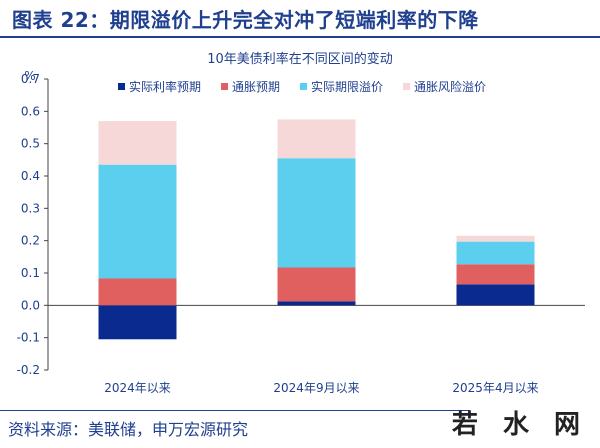 Image resolution: width=600 pixels, height=448 pixels. Describe the element at coordinates (300, 37) in the screenshot. I see `title-divider` at that location.